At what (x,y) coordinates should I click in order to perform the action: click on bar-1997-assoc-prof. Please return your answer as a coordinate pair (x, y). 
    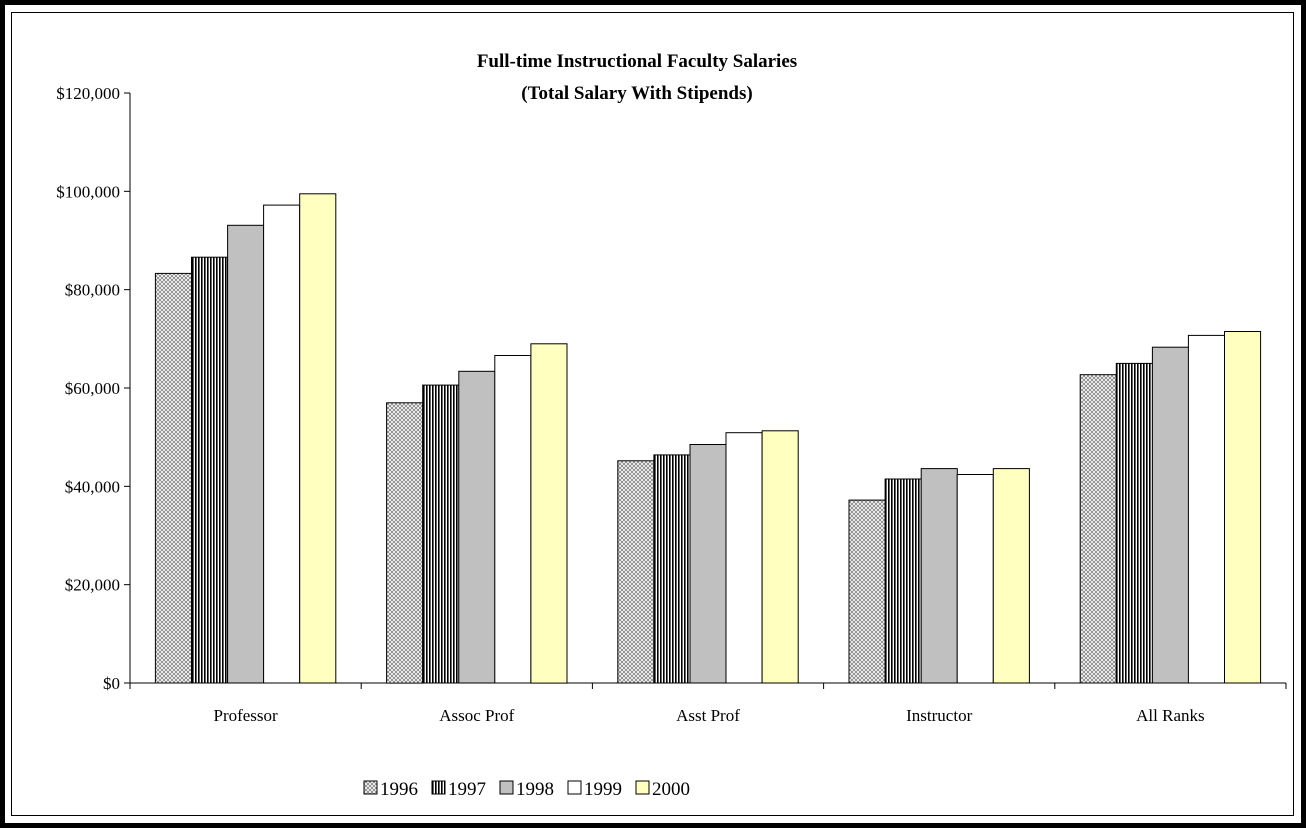
    Looking at the image, I should click on (441, 534).